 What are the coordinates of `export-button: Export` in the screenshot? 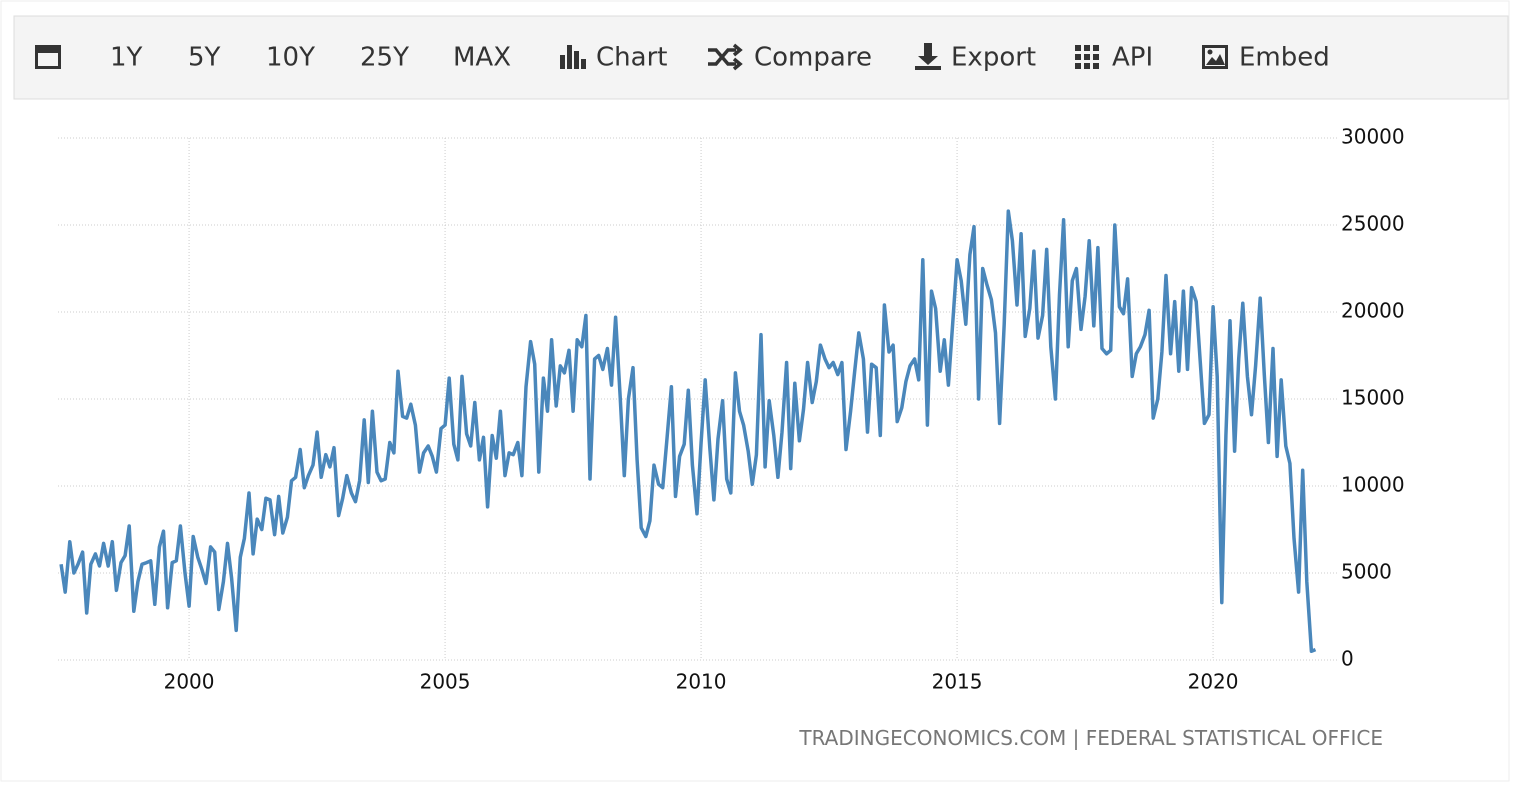 It's located at (993, 58).